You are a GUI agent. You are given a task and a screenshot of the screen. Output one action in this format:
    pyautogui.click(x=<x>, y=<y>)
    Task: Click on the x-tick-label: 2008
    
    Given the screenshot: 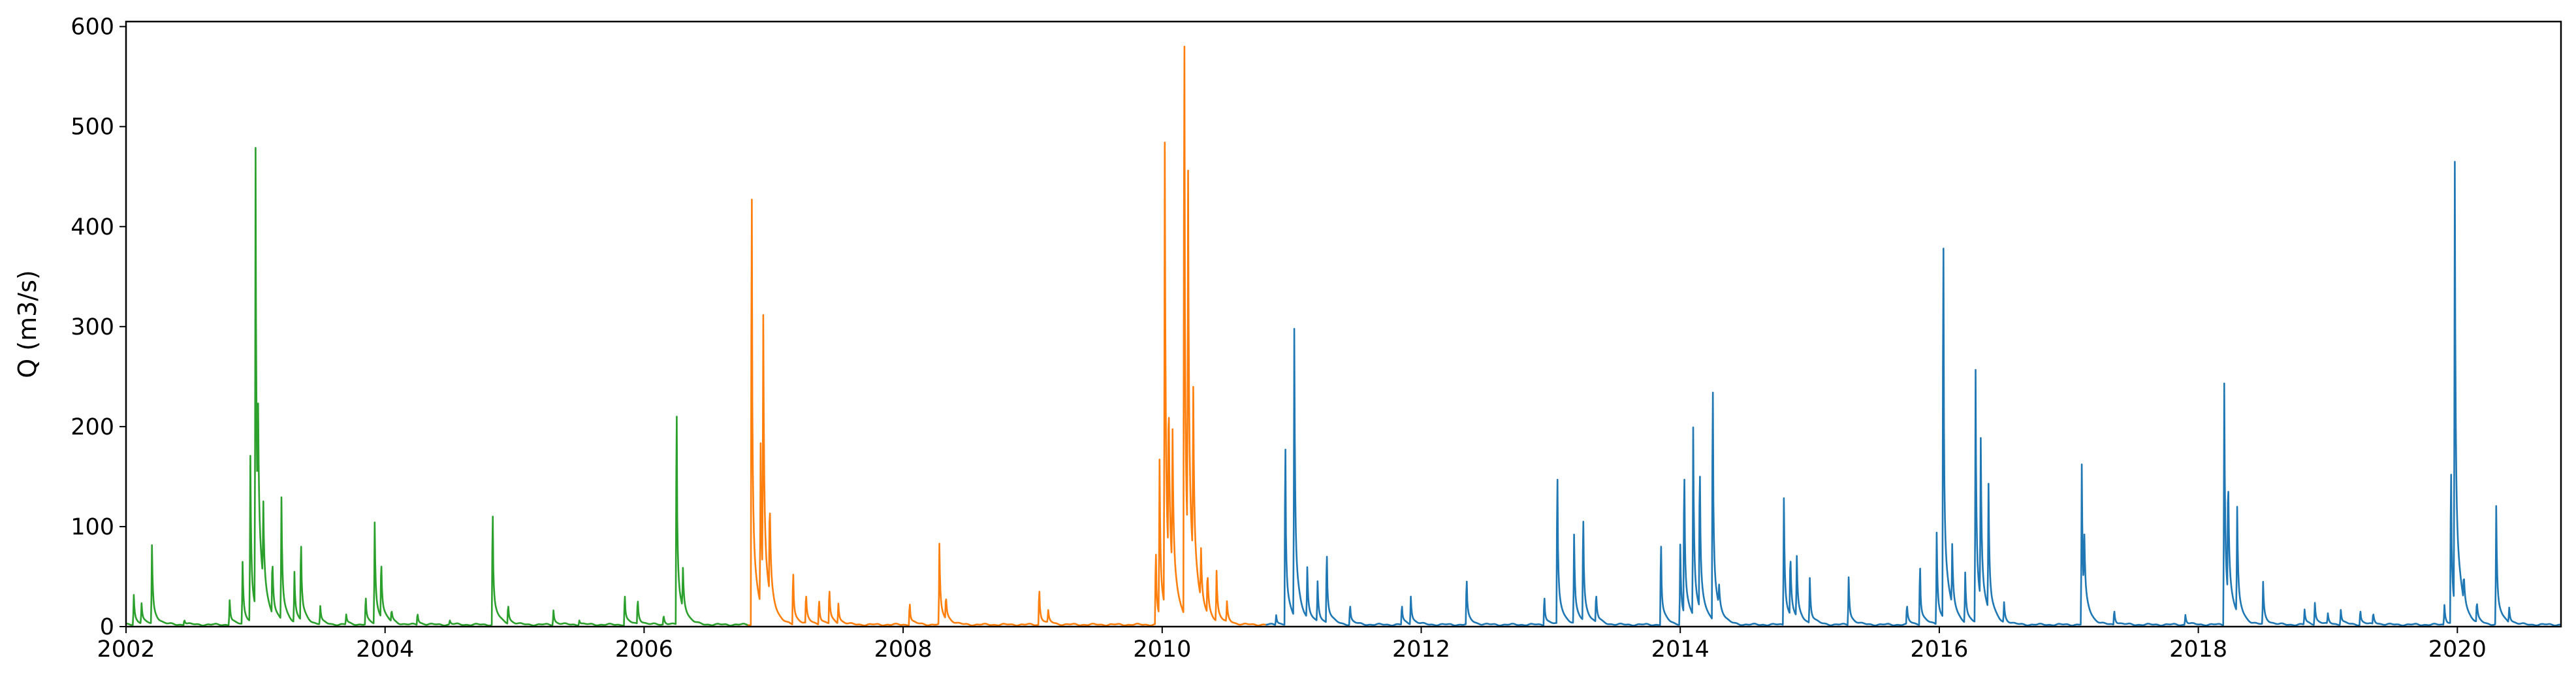 What is the action you would take?
    pyautogui.click(x=903, y=649)
    